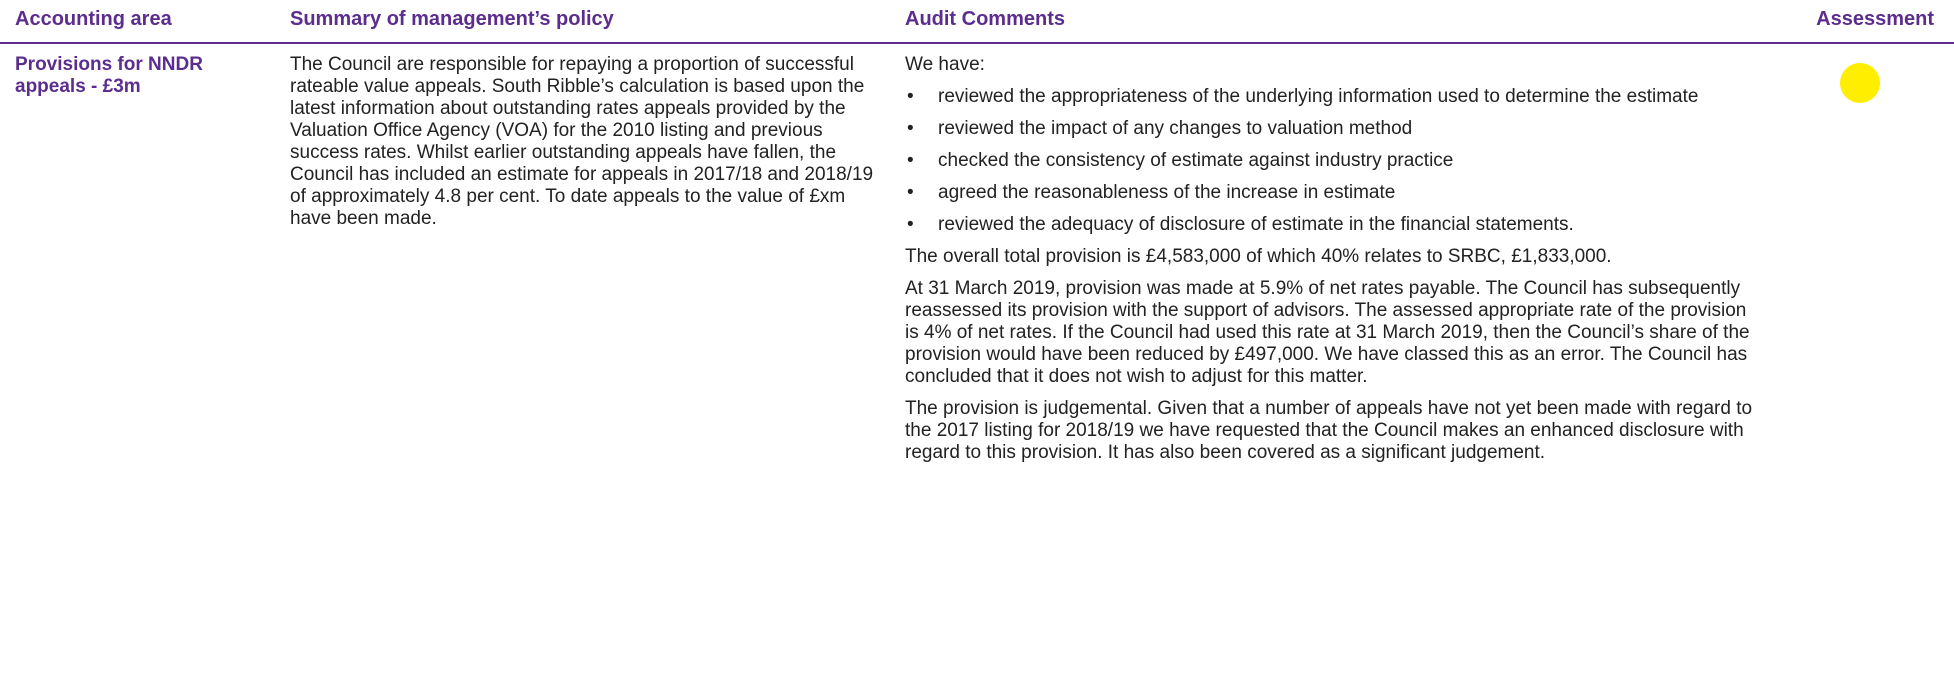 The image size is (1954, 681). Describe the element at coordinates (977, 43) in the screenshot. I see `header-rule` at that location.